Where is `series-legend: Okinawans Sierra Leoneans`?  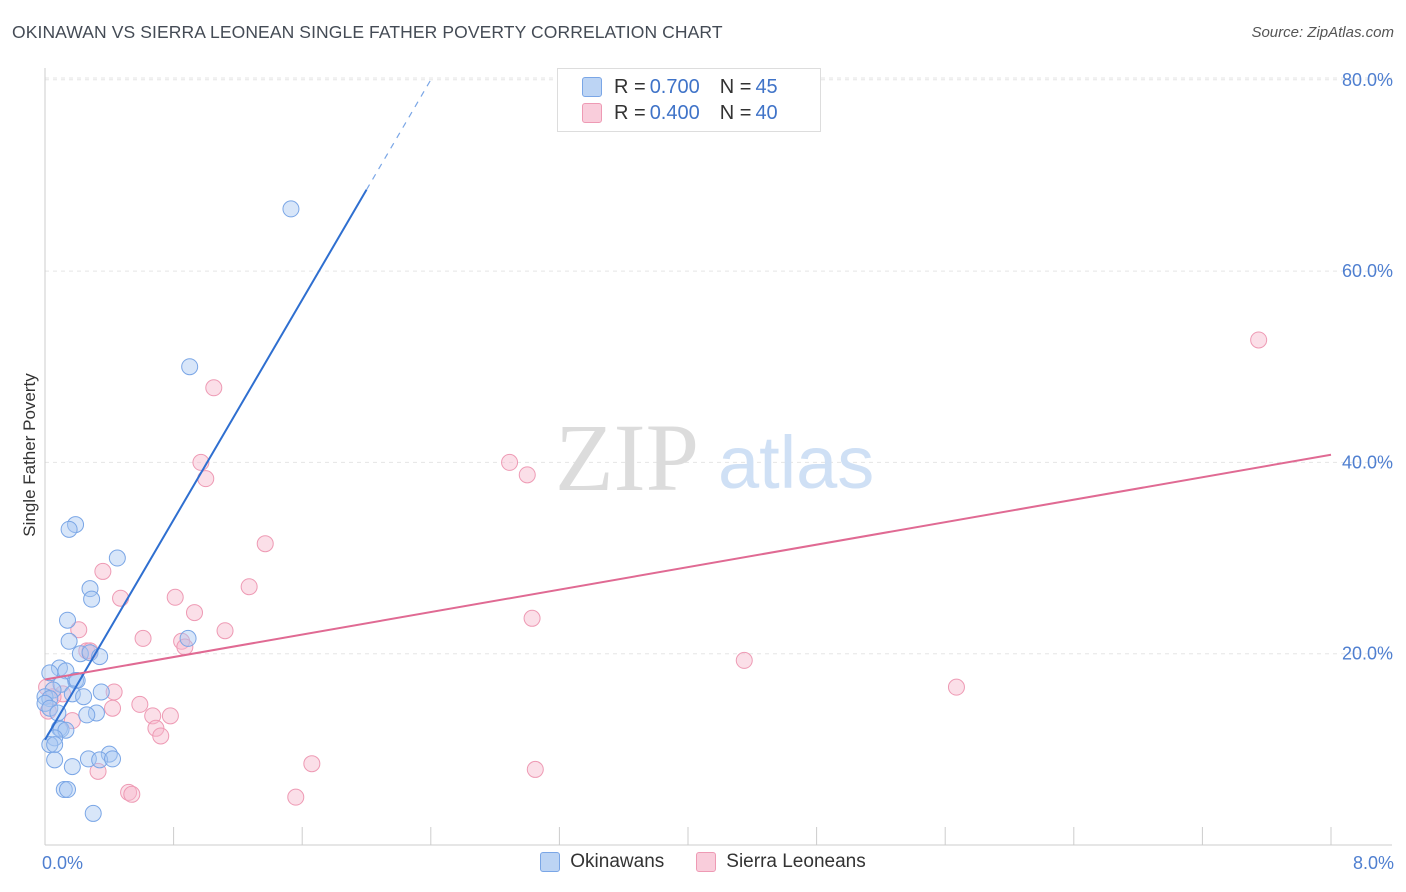
series-legend: Okinawans Sierra Leoneans is located at coordinates (703, 862).